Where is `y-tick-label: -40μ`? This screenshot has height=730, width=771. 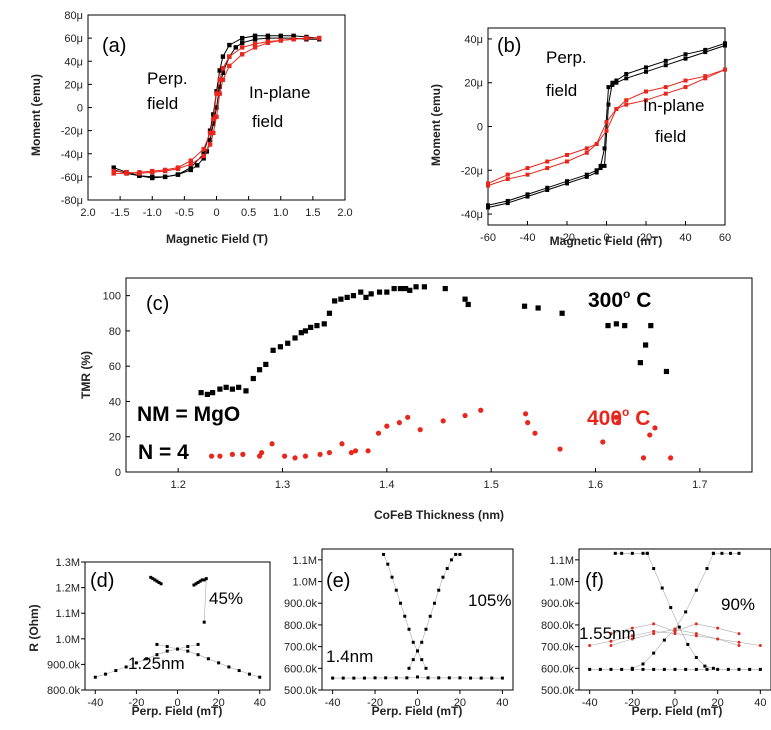
y-tick-label: -40μ is located at coordinates (72, 155).